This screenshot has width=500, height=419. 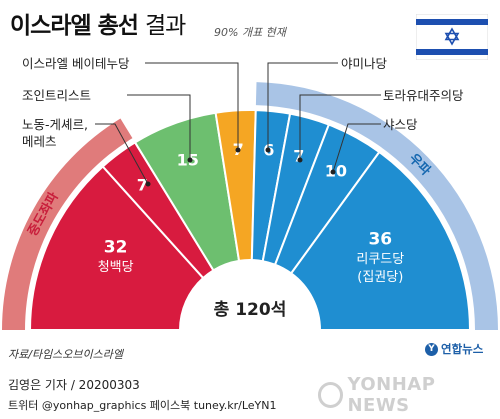 I want to click on yonhap-logo-text: 연합뉴스, so click(x=462, y=349).